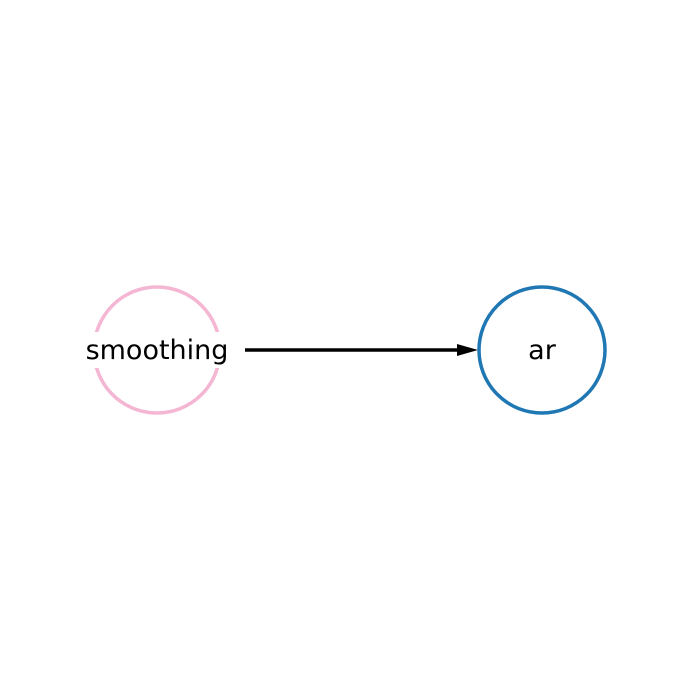 This screenshot has height=700, width=700. I want to click on node-ar: ar, so click(542, 350).